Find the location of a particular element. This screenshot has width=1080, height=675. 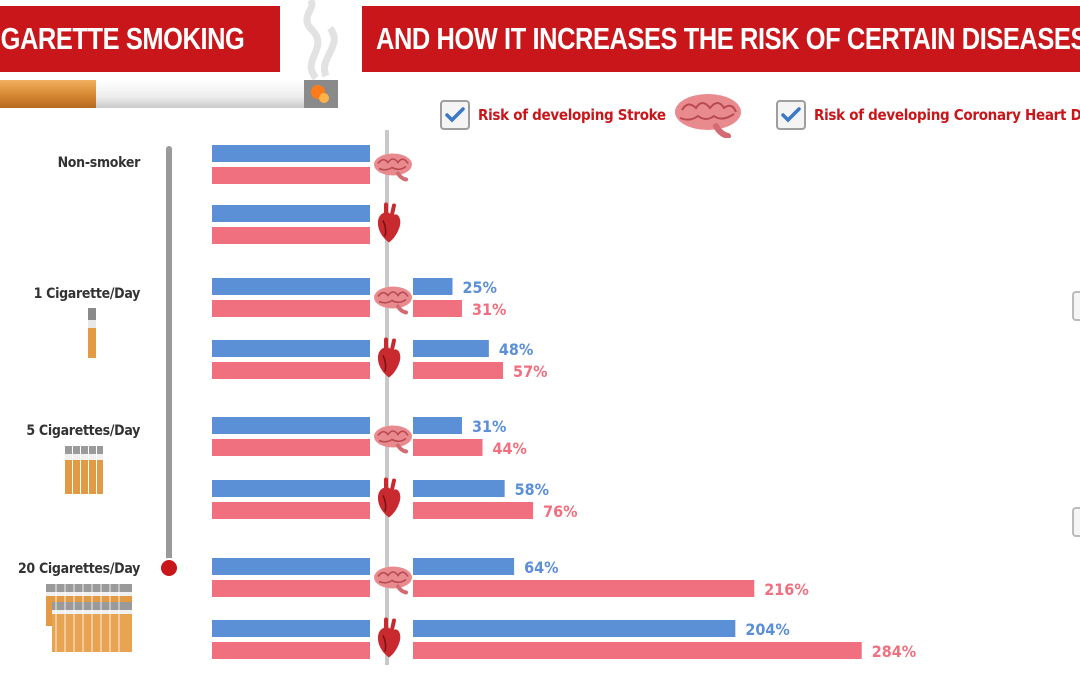

chd-checkbox is located at coordinates (791, 115).